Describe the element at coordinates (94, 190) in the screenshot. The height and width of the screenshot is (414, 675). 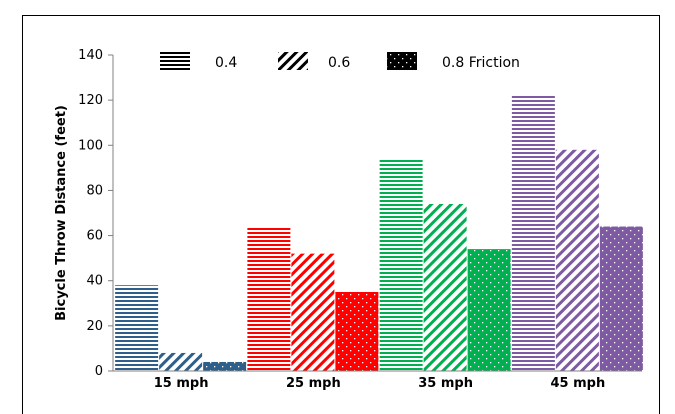
I see `y-tick-label: 80` at that location.